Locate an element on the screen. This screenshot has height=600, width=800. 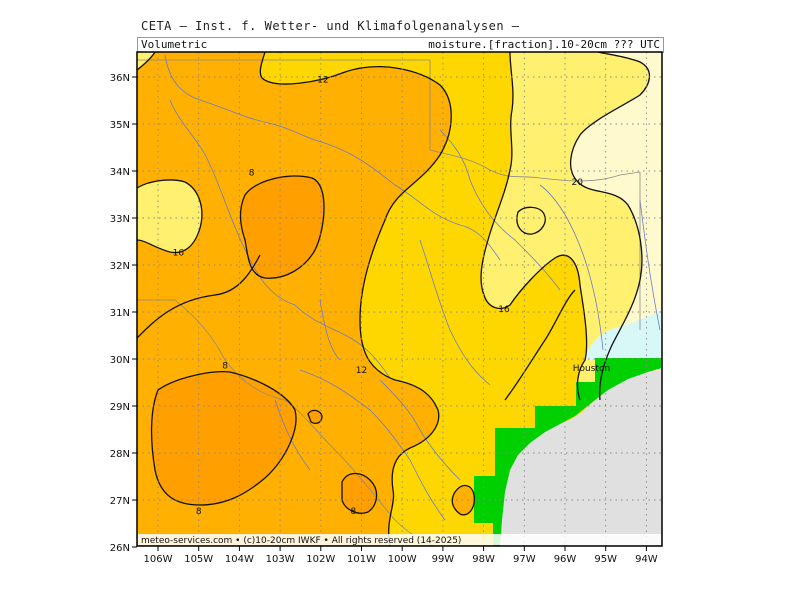
y-tick-label: 36N is located at coordinates (120, 78).